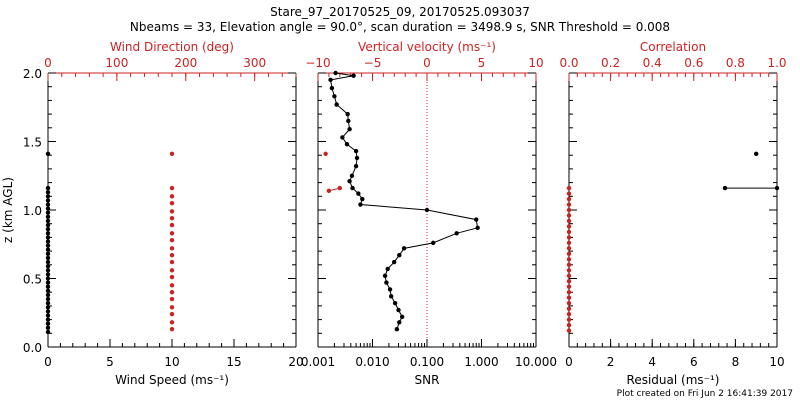 The width and height of the screenshot is (800, 400). Describe the element at coordinates (427, 380) in the screenshot. I see `x-axis-label: SNR` at that location.